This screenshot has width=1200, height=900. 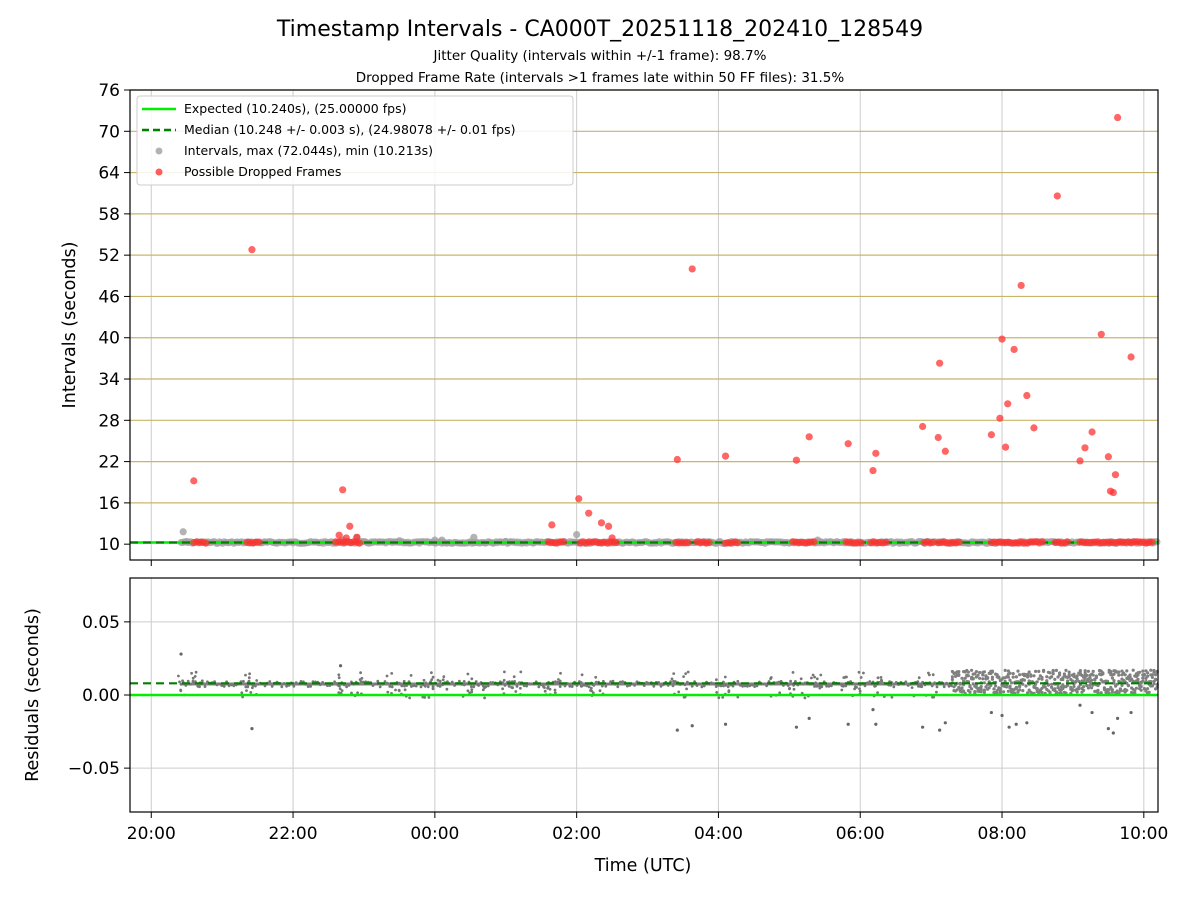 I want to click on residuals-x-tick-label-4: 04:00, so click(x=718, y=834).